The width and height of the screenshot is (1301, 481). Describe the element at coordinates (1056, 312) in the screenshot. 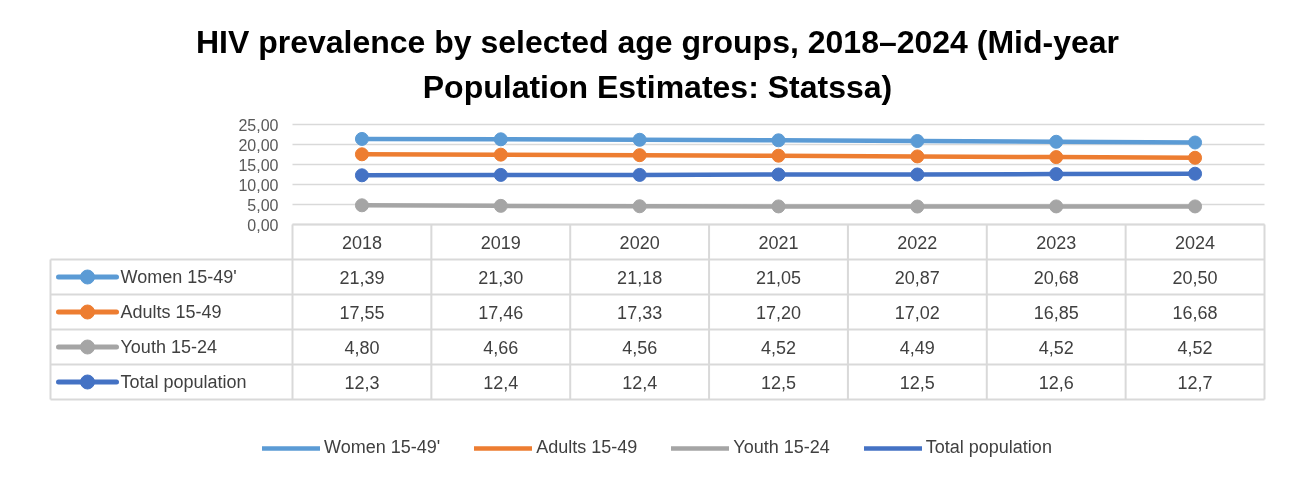

I see `data-label: 16,85` at that location.